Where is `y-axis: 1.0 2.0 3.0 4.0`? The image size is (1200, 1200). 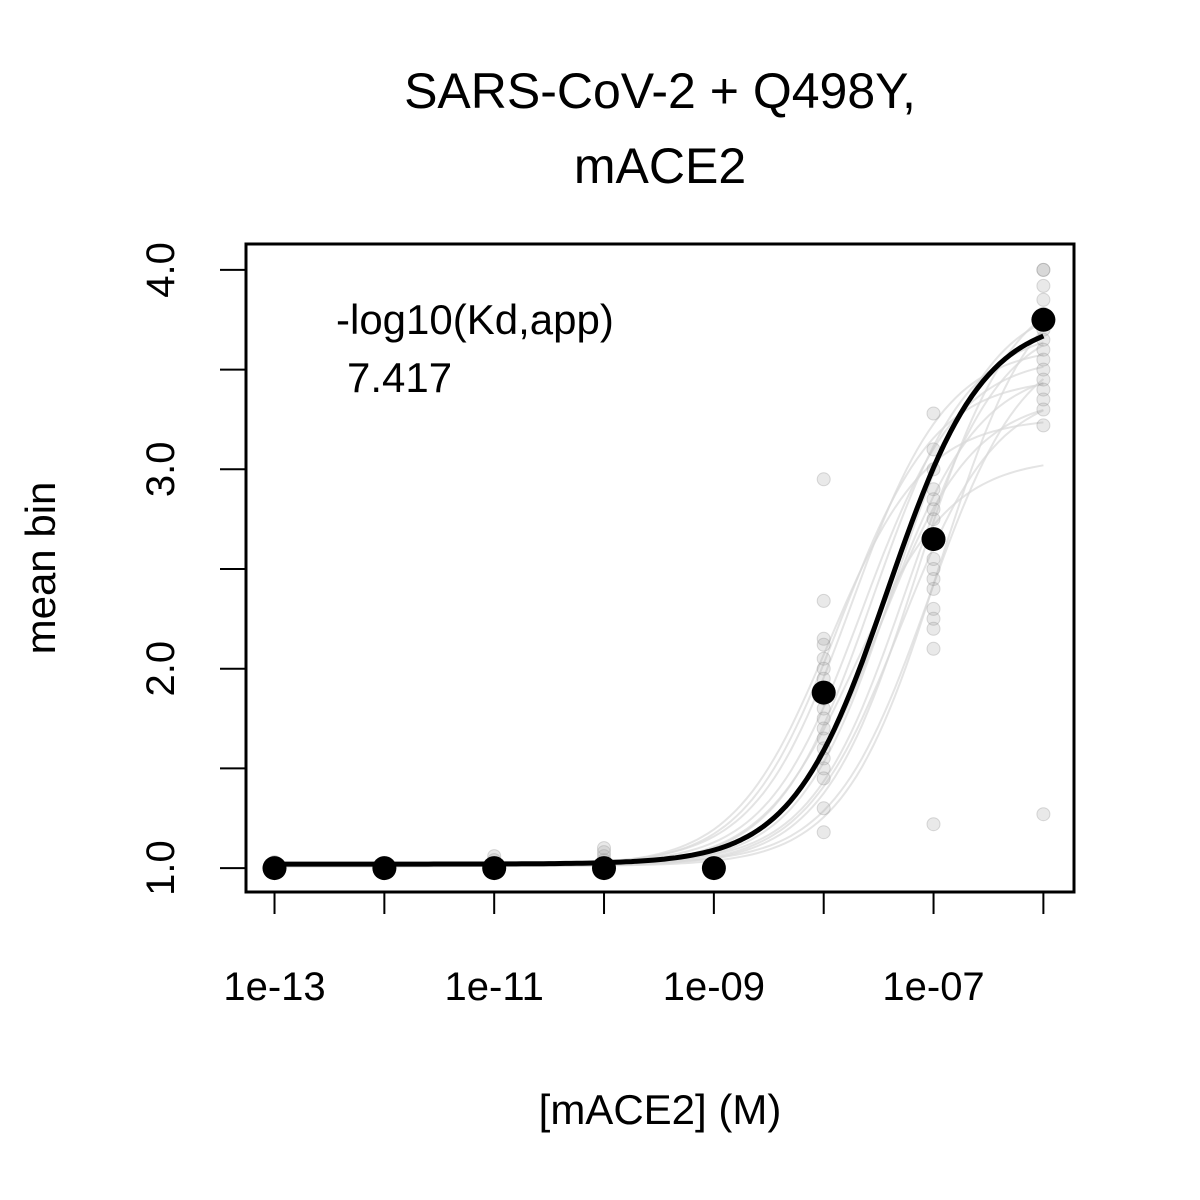 y-axis: 1.0 2.0 3.0 4.0 is located at coordinates (193, 569).